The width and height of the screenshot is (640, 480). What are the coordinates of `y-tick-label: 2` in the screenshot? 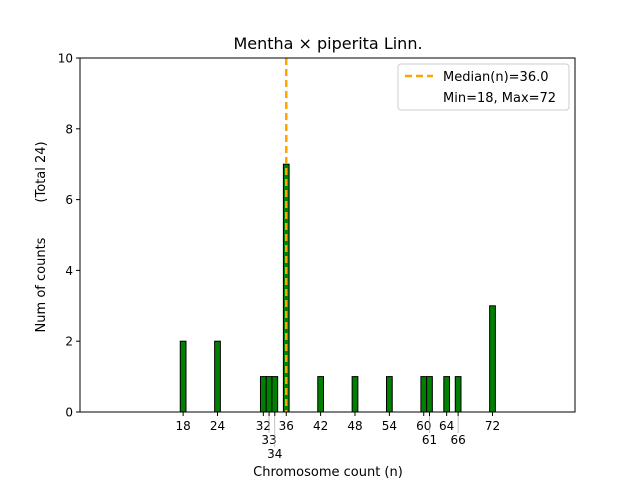 It's located at (69, 342).